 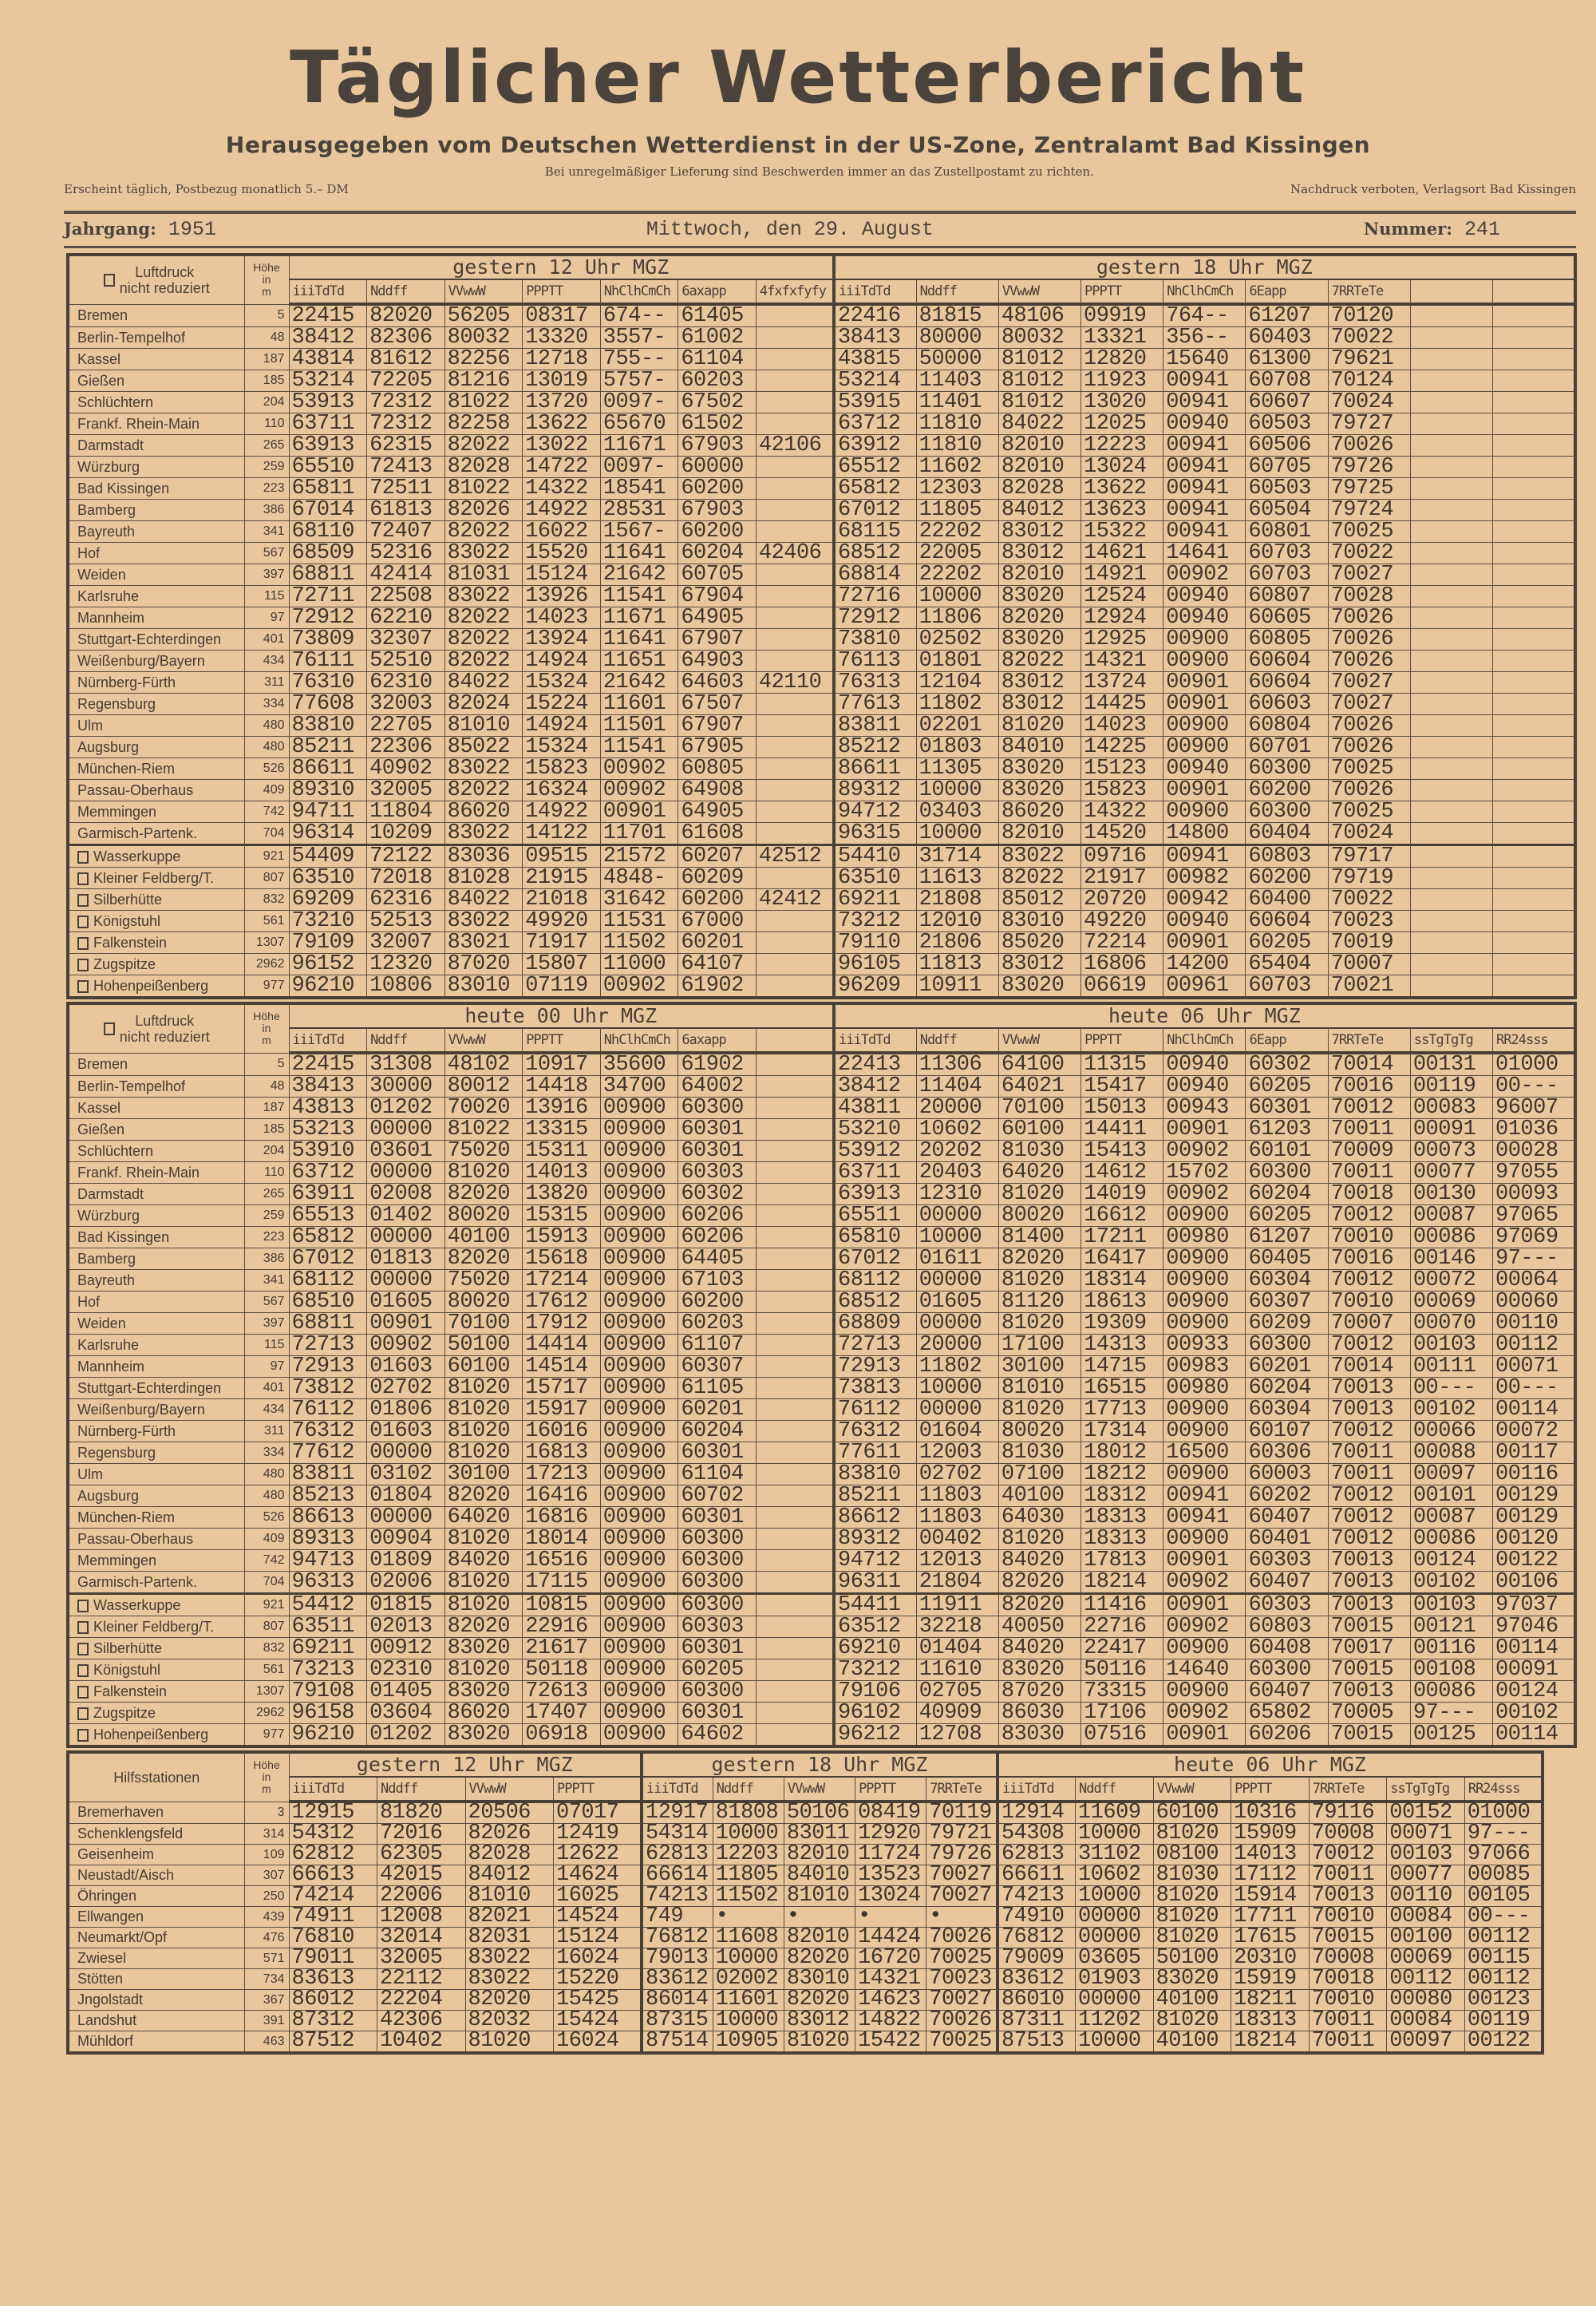 I want to click on observation-code: 16816, so click(x=561, y=1517).